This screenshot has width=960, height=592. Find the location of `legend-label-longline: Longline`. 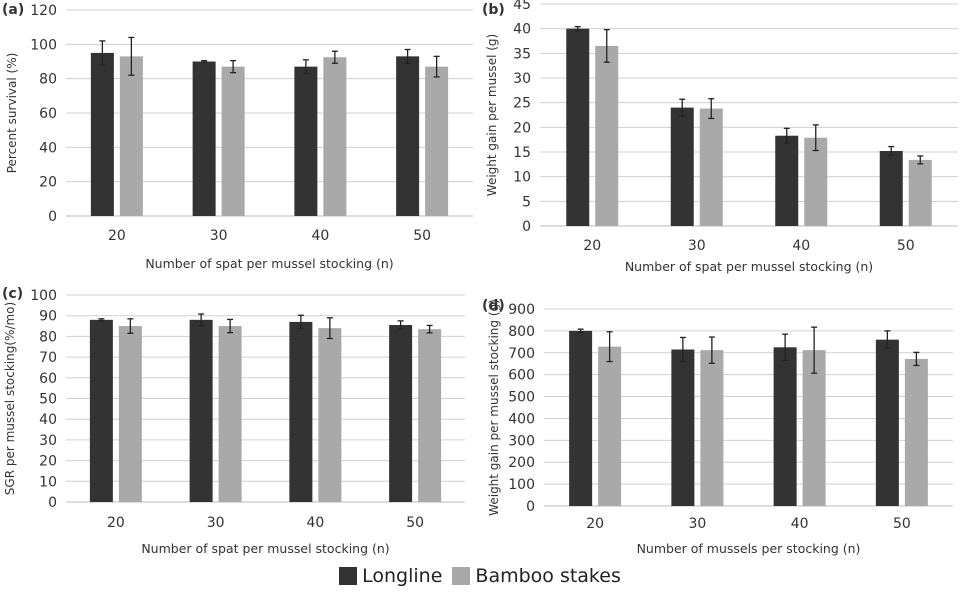

legend-label-longline: Longline is located at coordinates (402, 576).